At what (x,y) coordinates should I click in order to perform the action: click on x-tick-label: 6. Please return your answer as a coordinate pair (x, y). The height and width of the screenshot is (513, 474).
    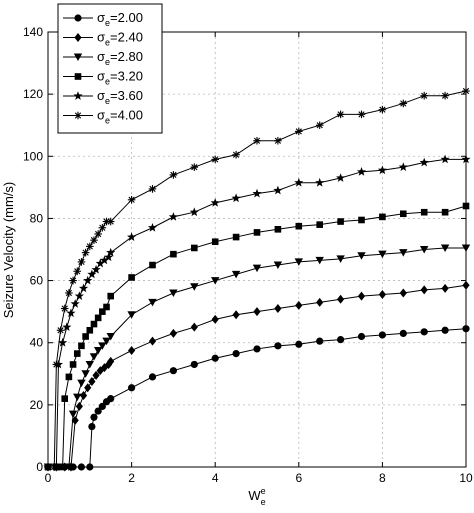
    Looking at the image, I should click on (298, 478).